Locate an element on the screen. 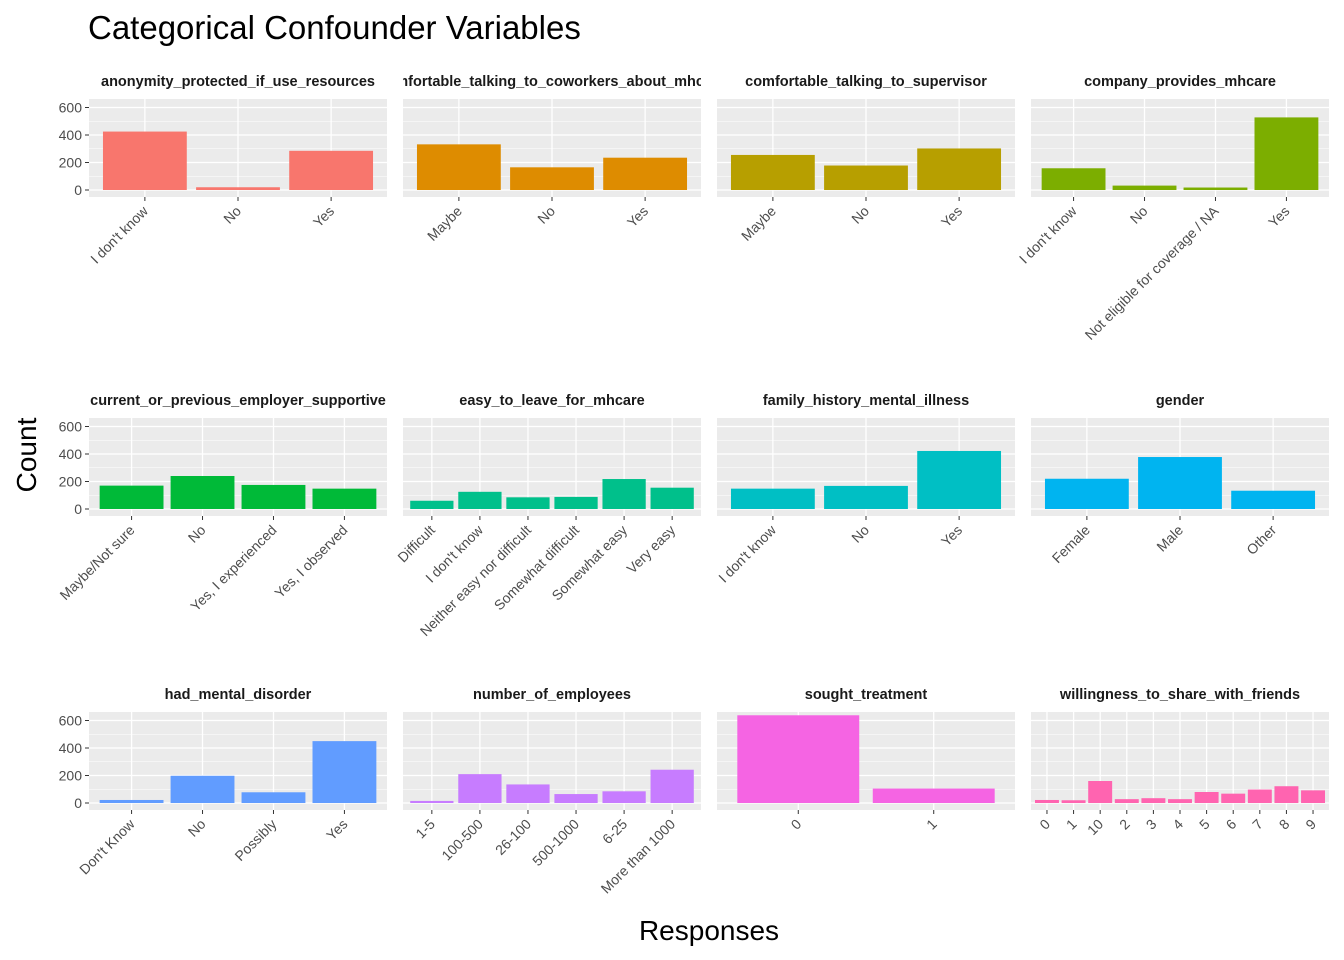 The image size is (1344, 960). x-axis-label: Responses is located at coordinates (709, 930).